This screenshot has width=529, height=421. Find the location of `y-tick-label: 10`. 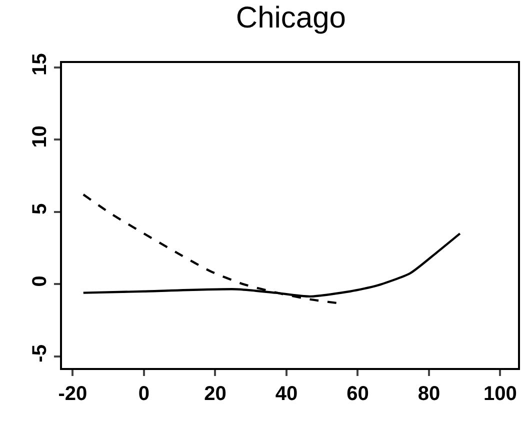

y-tick-label: 10 is located at coordinates (40, 136).